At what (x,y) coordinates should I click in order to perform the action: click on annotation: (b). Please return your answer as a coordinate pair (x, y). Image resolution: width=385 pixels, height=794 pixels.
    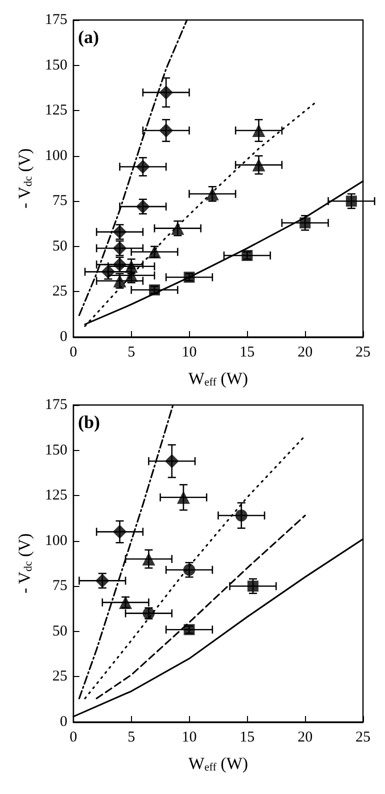
    Looking at the image, I should click on (89, 422).